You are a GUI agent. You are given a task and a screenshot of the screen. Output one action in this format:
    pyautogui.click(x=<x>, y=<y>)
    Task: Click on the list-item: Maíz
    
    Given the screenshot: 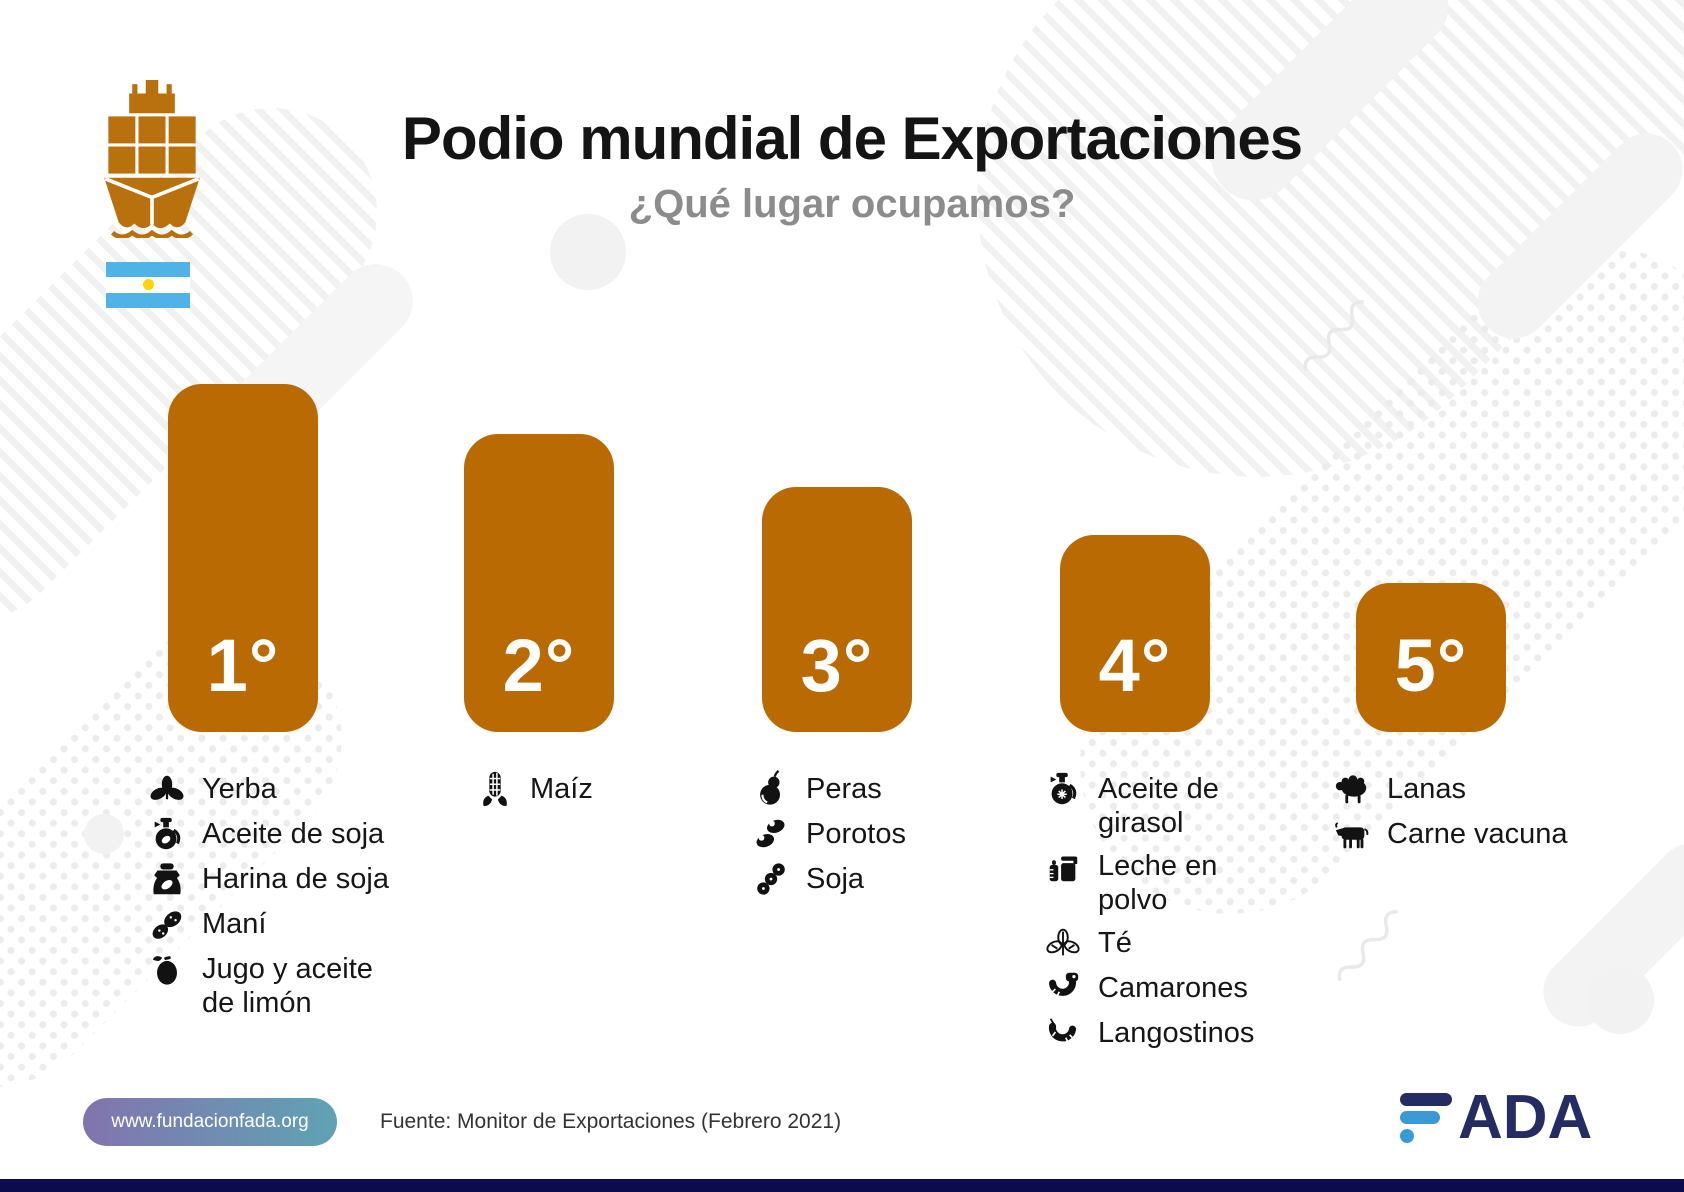 What is the action you would take?
    pyautogui.click(x=586, y=789)
    